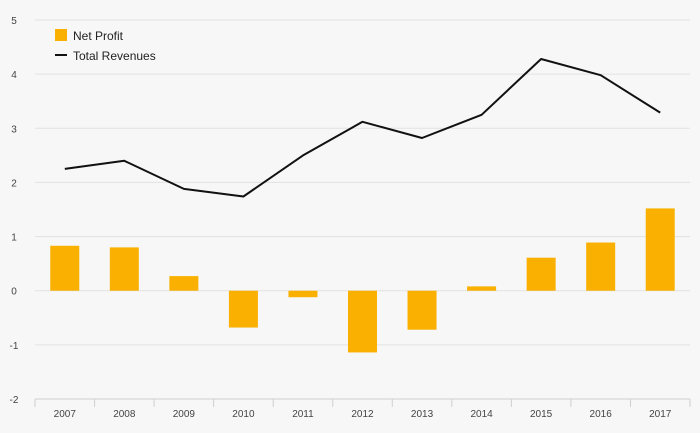 The image size is (700, 433). I want to click on x-tick-label-2013: 2013, so click(422, 414).